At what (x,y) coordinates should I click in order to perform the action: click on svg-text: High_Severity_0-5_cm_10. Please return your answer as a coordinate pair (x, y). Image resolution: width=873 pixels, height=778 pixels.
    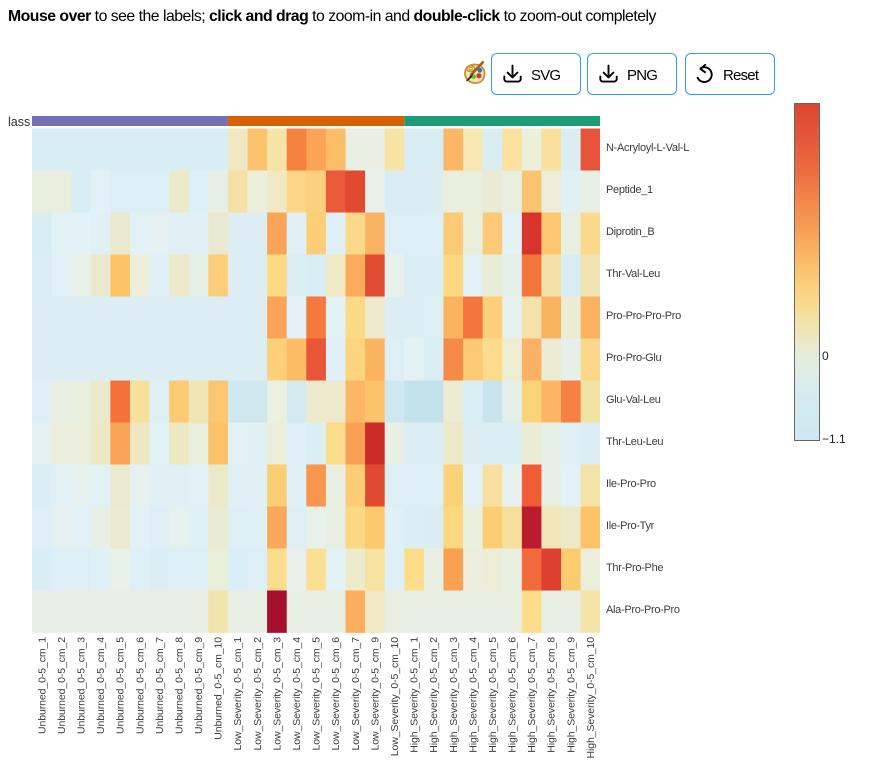
    Looking at the image, I should click on (591, 698).